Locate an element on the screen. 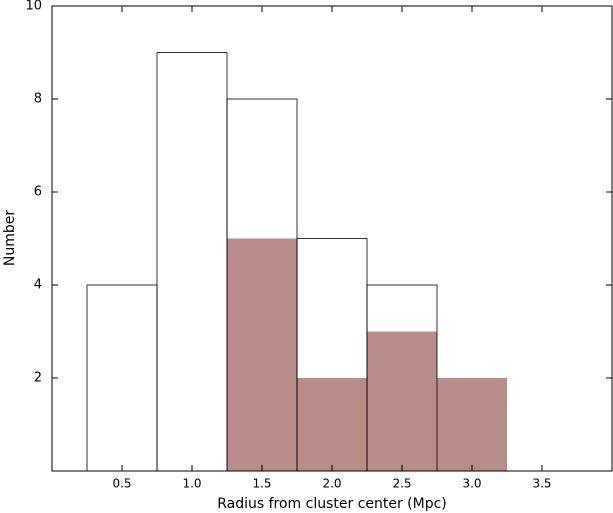  x-tick-label: 1.0 is located at coordinates (191, 484).